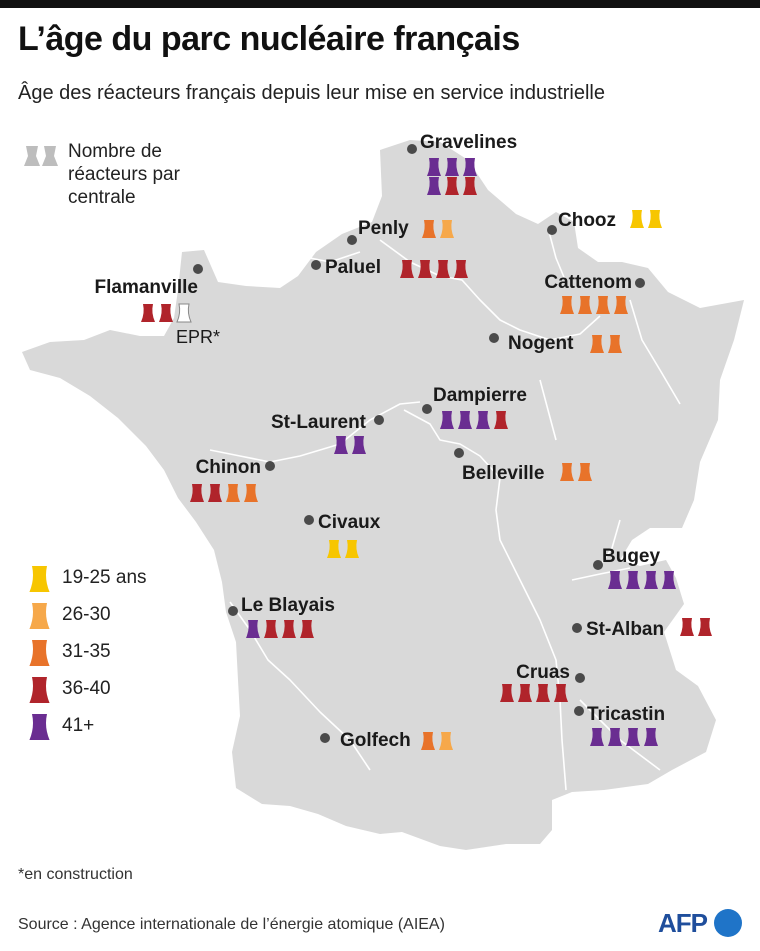 The image size is (760, 951). I want to click on plant-dot-tricastin, so click(579, 711).